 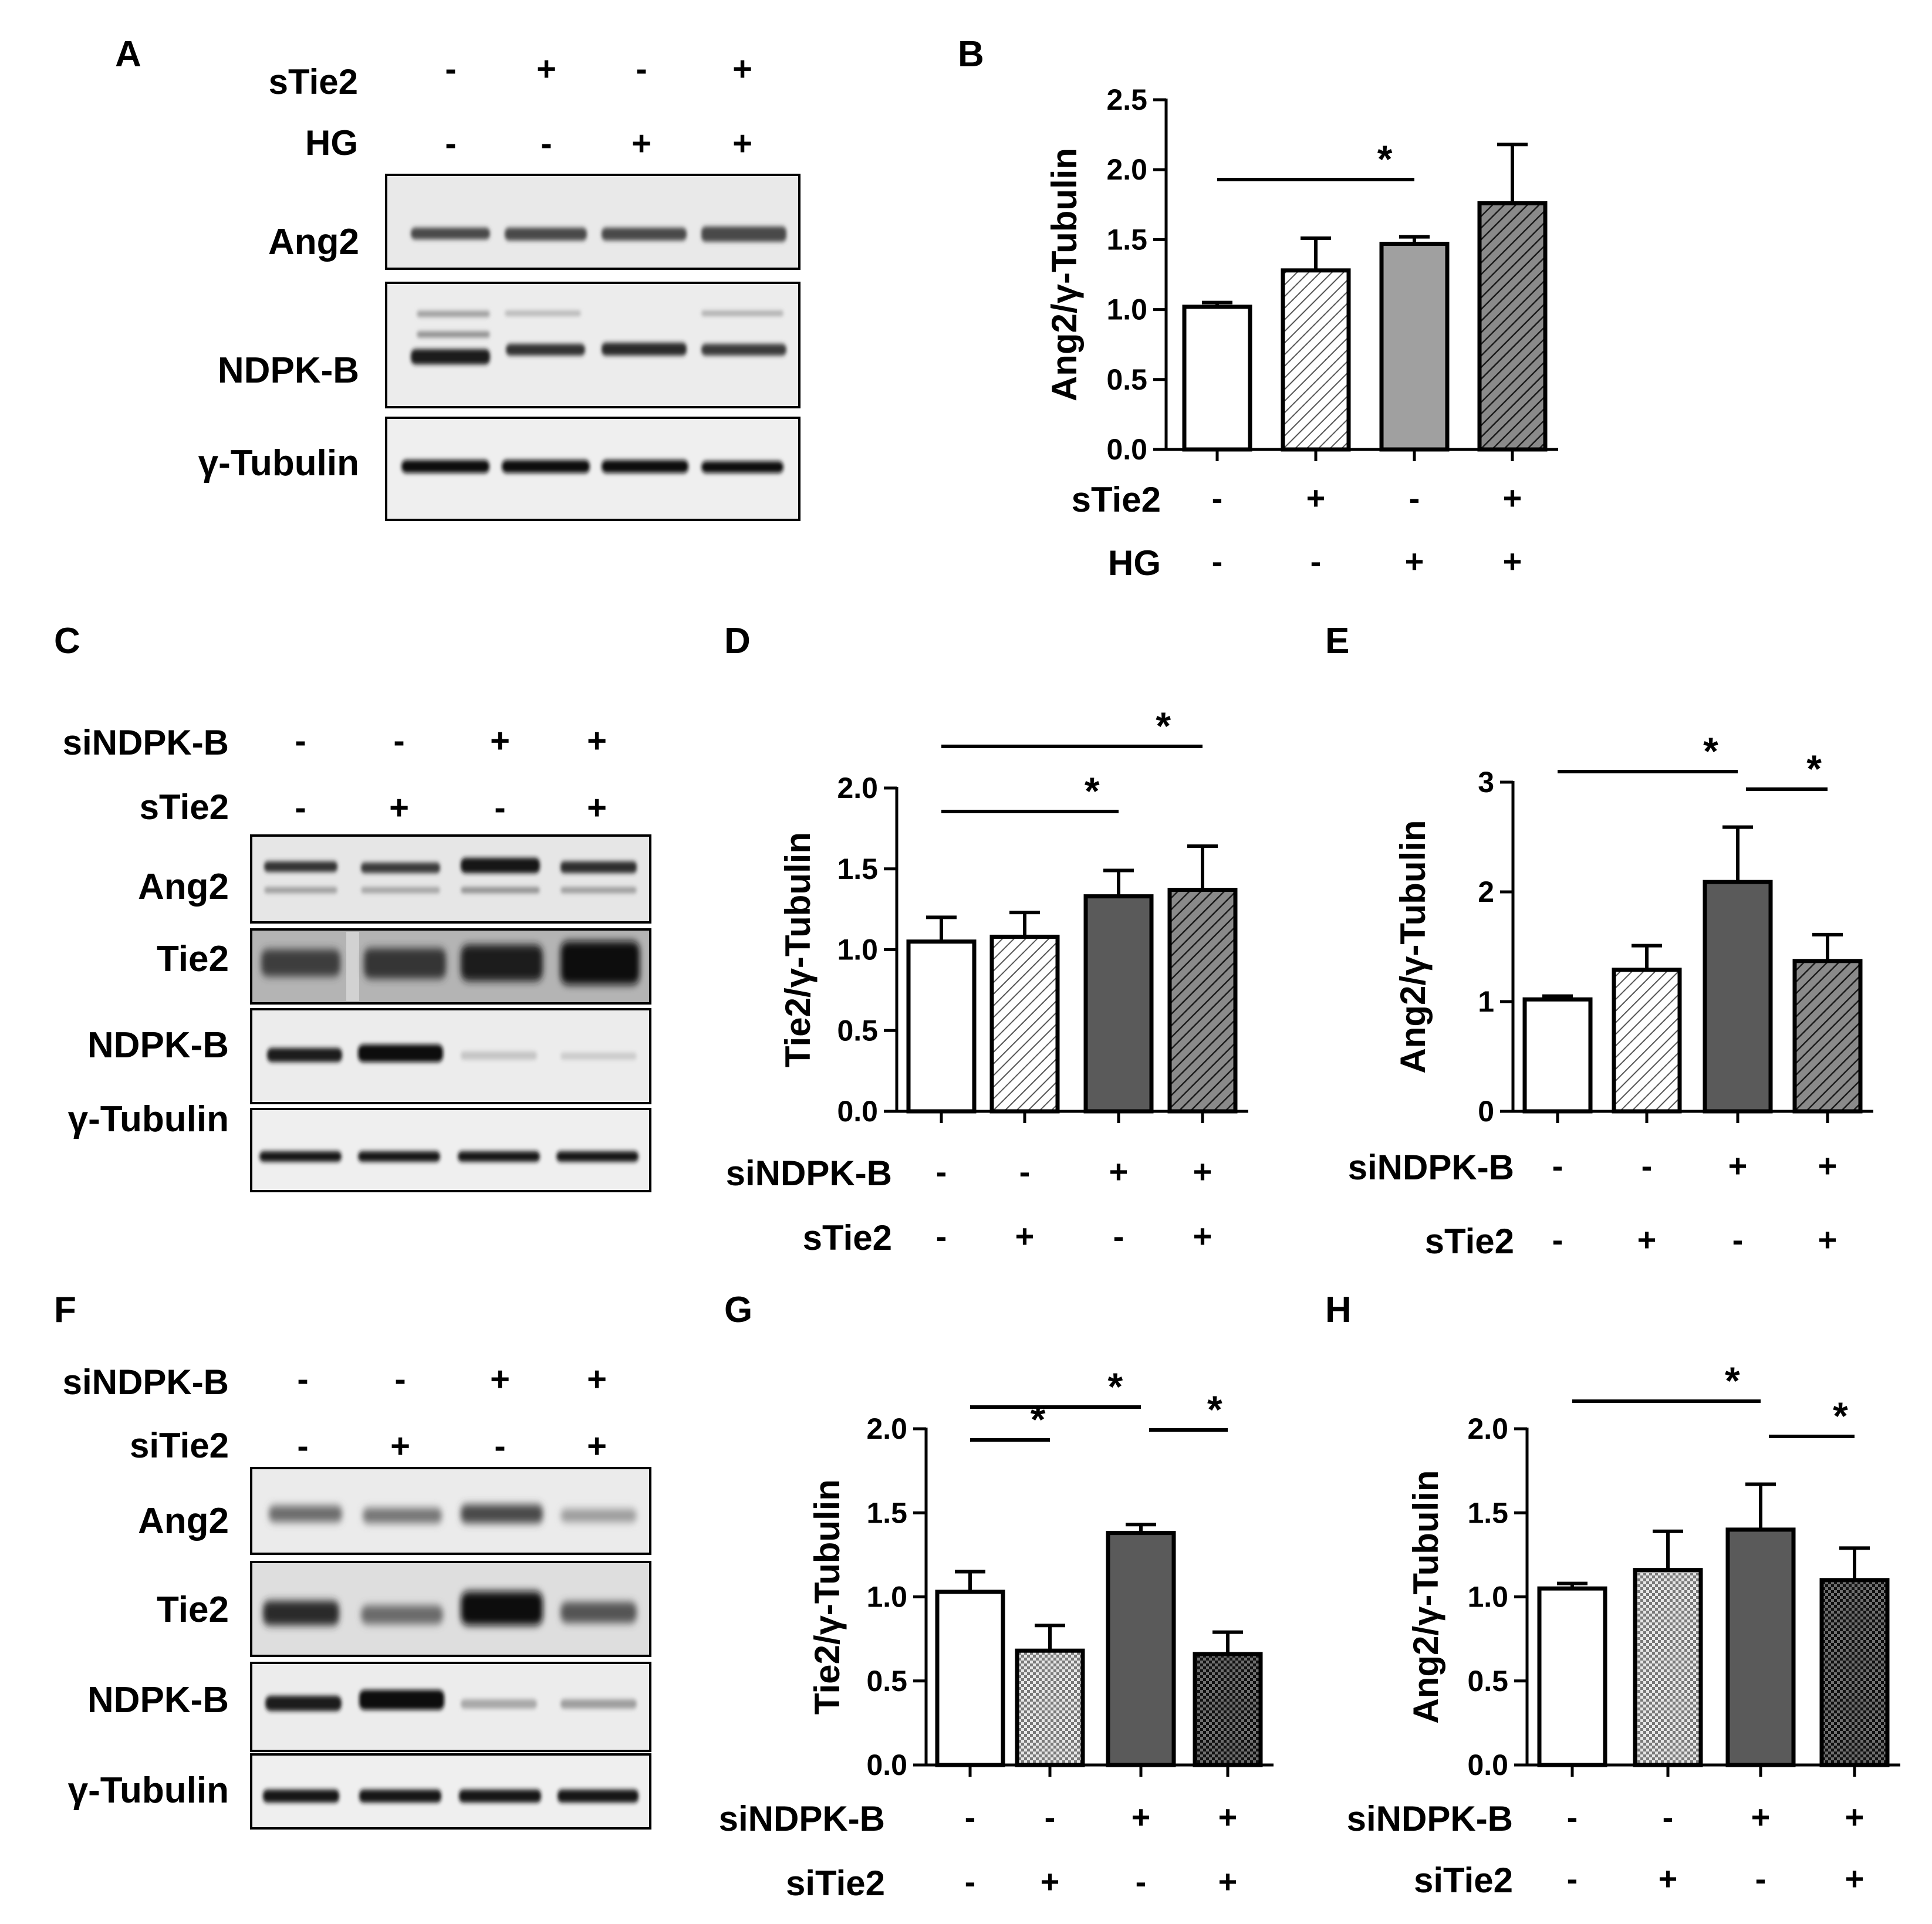 I want to click on y-tick-label: 0.0, so click(x=857, y=1111).